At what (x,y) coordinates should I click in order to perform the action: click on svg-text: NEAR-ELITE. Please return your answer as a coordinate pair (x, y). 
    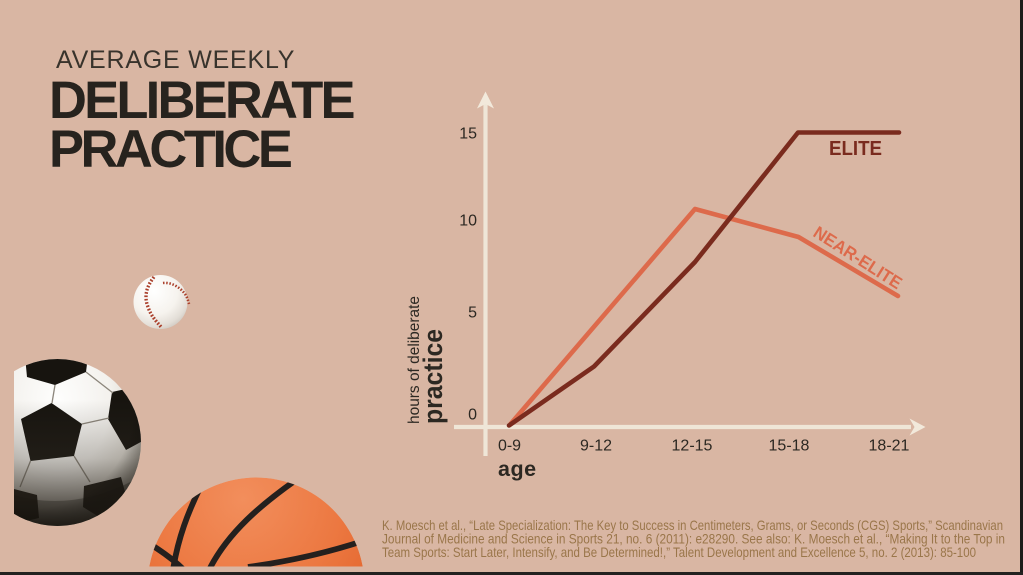
    Looking at the image, I should click on (858, 257).